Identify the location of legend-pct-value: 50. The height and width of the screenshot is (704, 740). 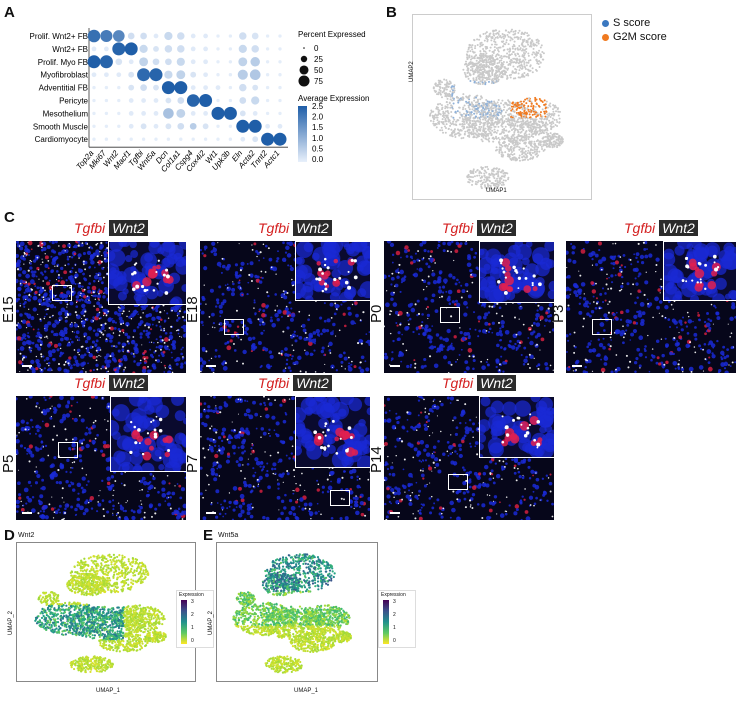
(318, 70).